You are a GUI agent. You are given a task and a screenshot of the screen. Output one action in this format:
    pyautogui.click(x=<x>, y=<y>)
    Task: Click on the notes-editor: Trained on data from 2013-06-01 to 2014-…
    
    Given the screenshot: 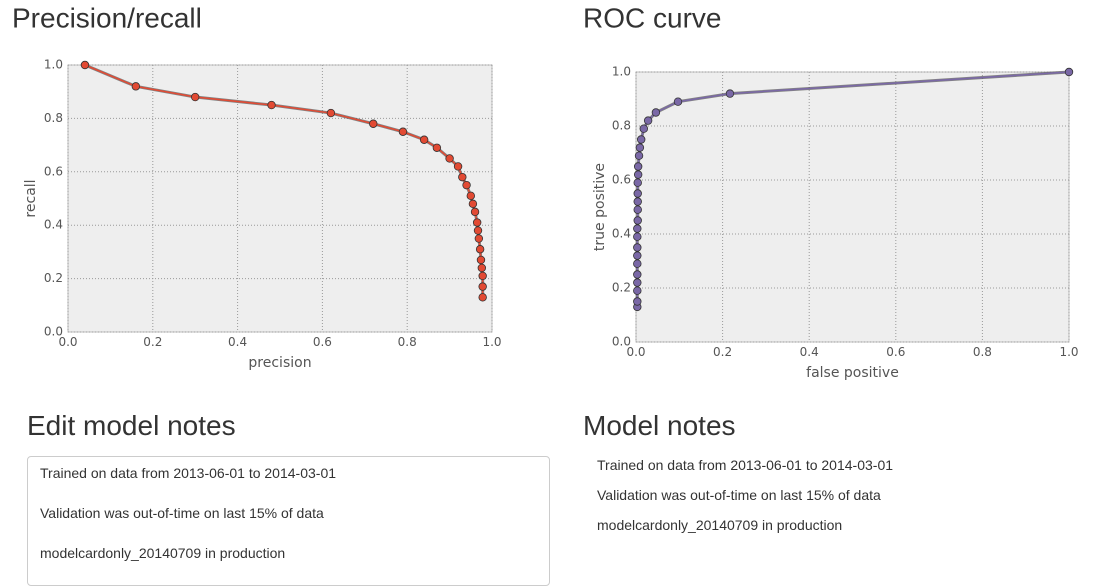 What is the action you would take?
    pyautogui.click(x=288, y=521)
    